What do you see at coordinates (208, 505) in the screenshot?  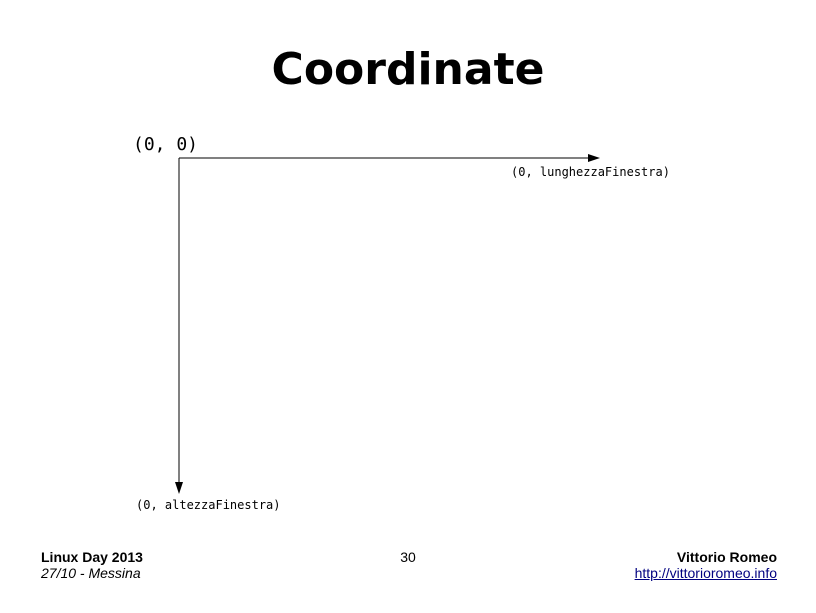 I see `y-axis-end-label: (0, altezzaFinestra)` at bounding box center [208, 505].